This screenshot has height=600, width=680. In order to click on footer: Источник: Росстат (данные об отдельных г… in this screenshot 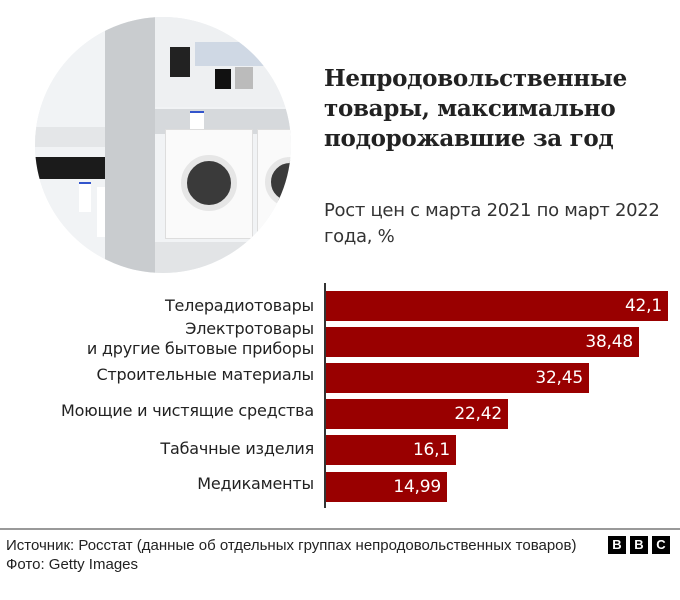, I will do `click(301, 555)`.